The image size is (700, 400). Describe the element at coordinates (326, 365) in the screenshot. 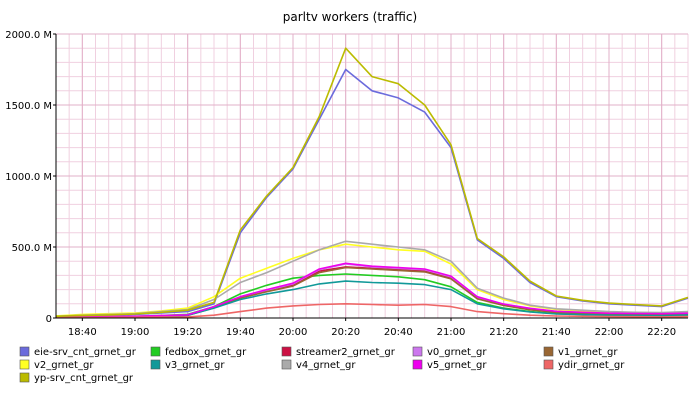

I see `legend-label: v4_grnet_gr` at that location.